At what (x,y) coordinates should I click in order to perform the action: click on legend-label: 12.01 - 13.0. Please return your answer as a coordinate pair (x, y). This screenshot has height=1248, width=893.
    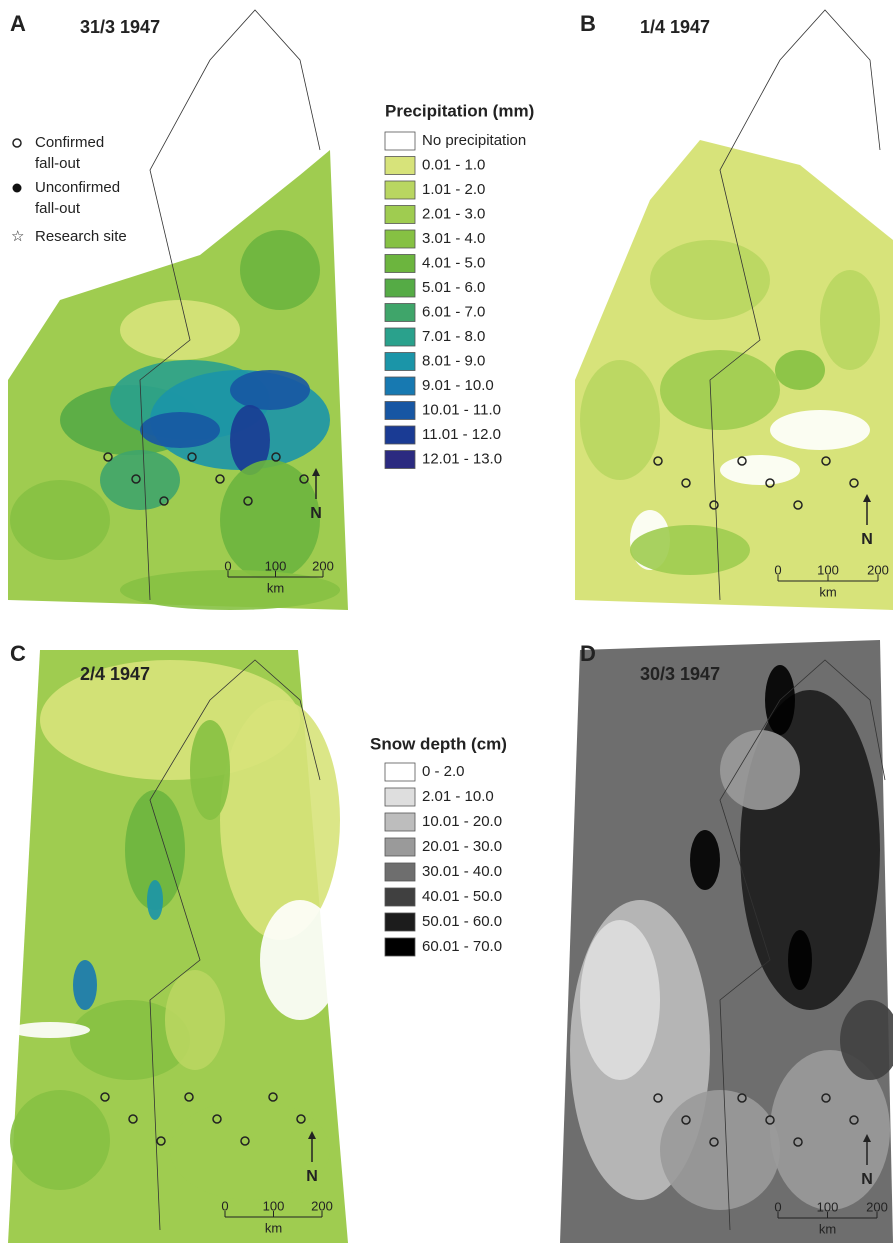
    Looking at the image, I should click on (462, 458).